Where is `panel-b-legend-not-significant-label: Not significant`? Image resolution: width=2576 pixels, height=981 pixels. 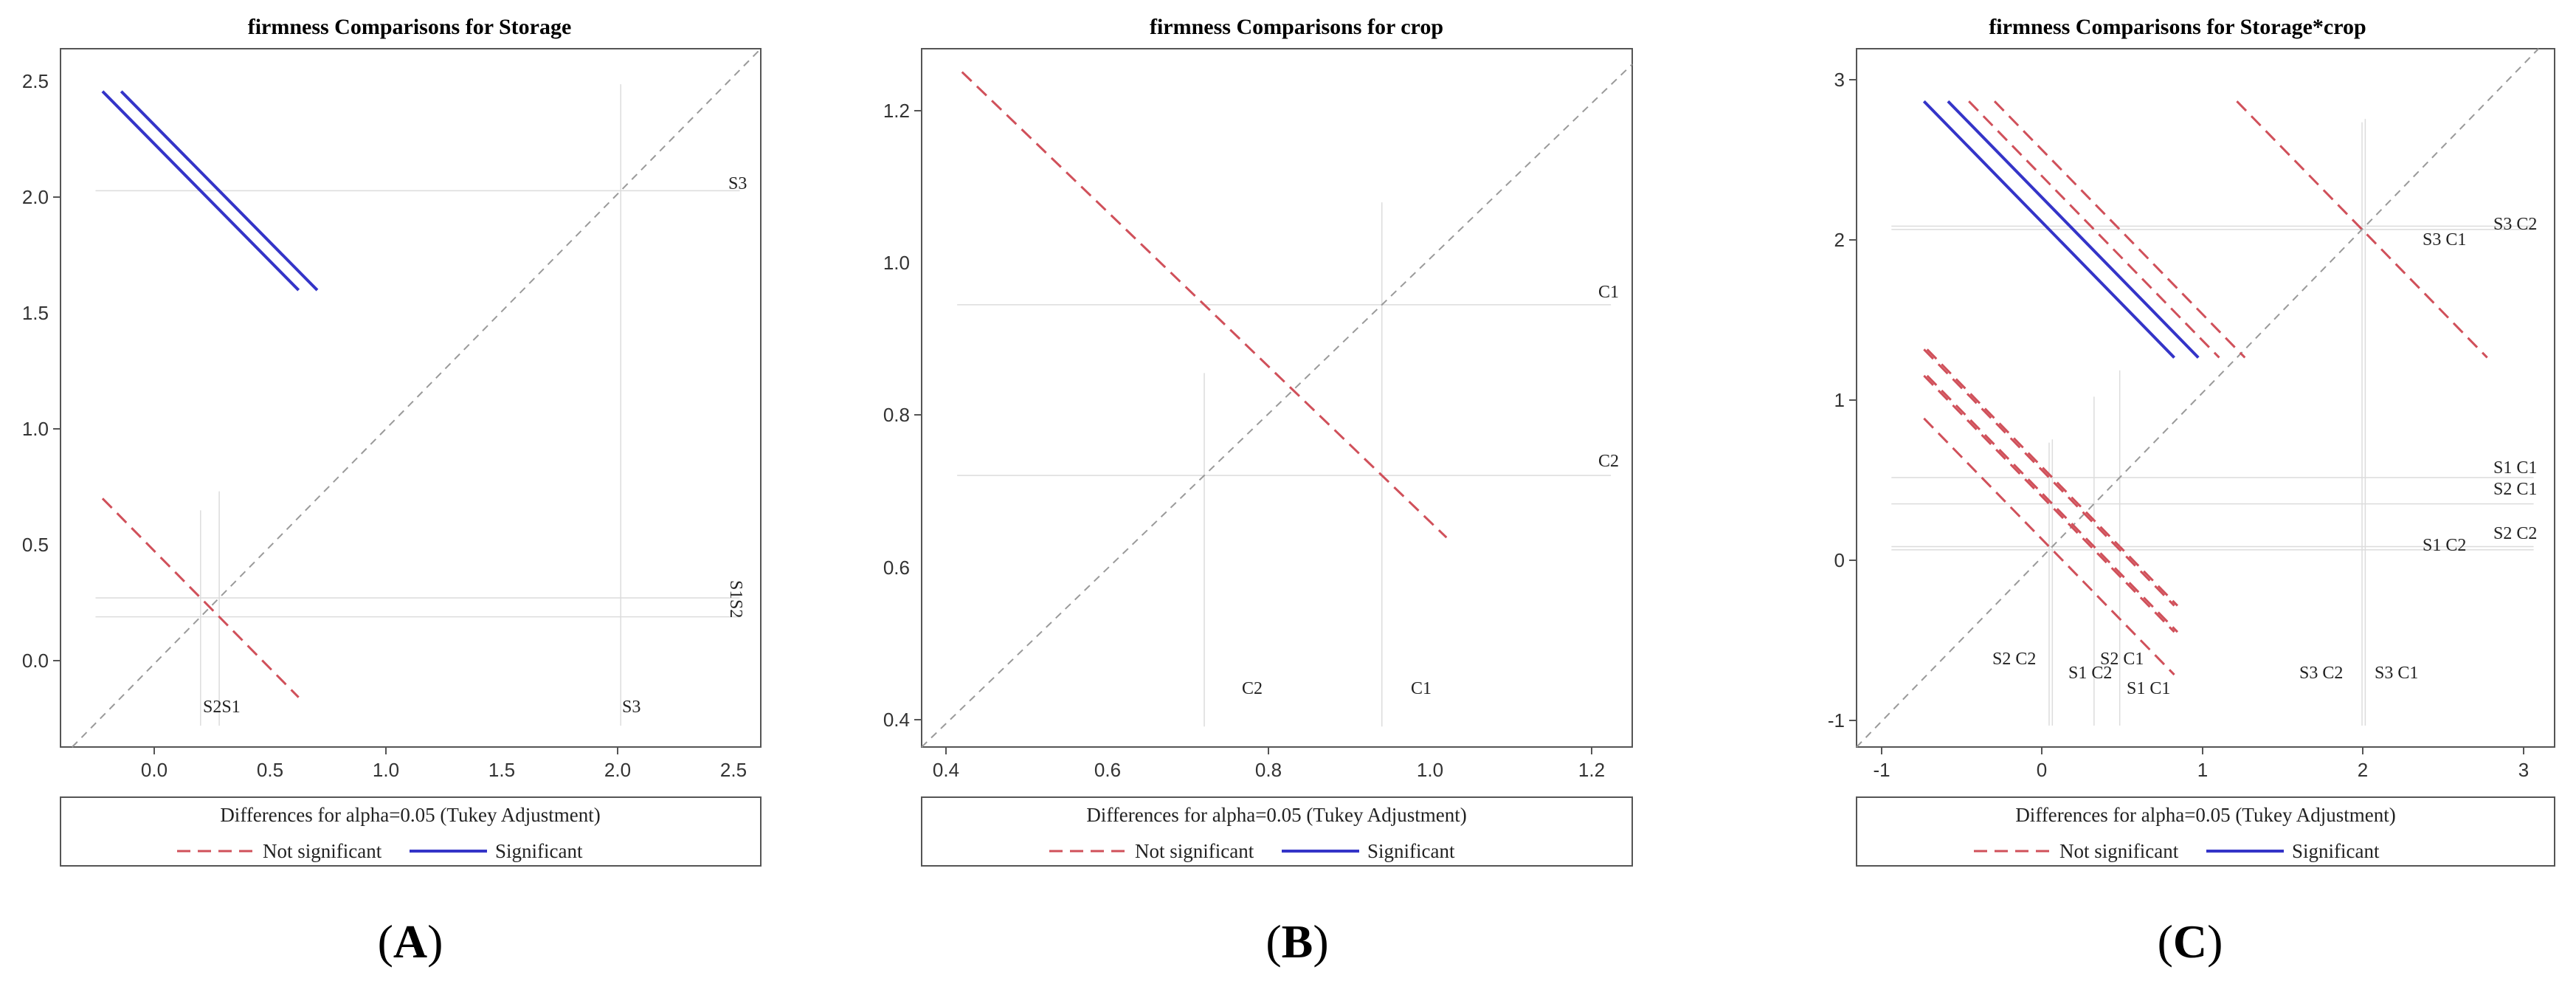 panel-b-legend-not-significant-label: Not significant is located at coordinates (1194, 851).